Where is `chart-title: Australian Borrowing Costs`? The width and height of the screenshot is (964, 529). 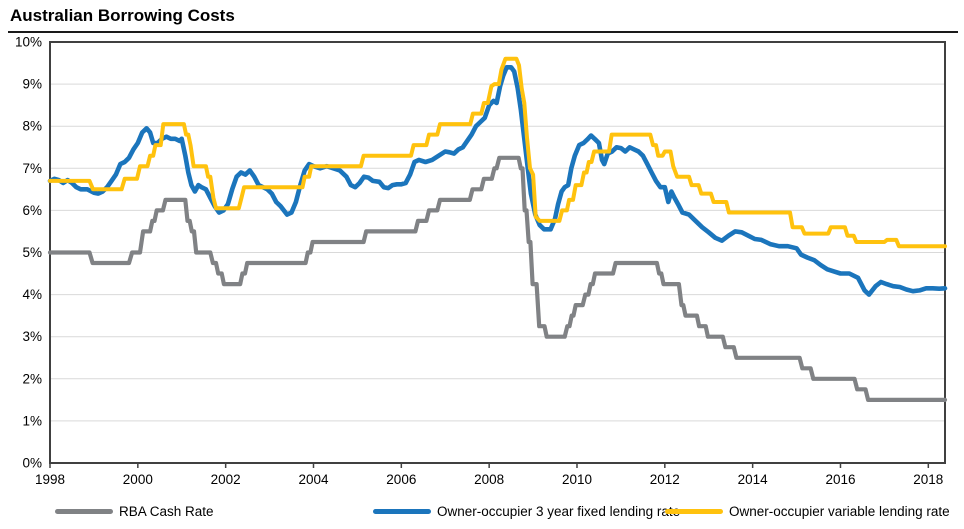
chart-title: Australian Borrowing Costs is located at coordinates (122, 15).